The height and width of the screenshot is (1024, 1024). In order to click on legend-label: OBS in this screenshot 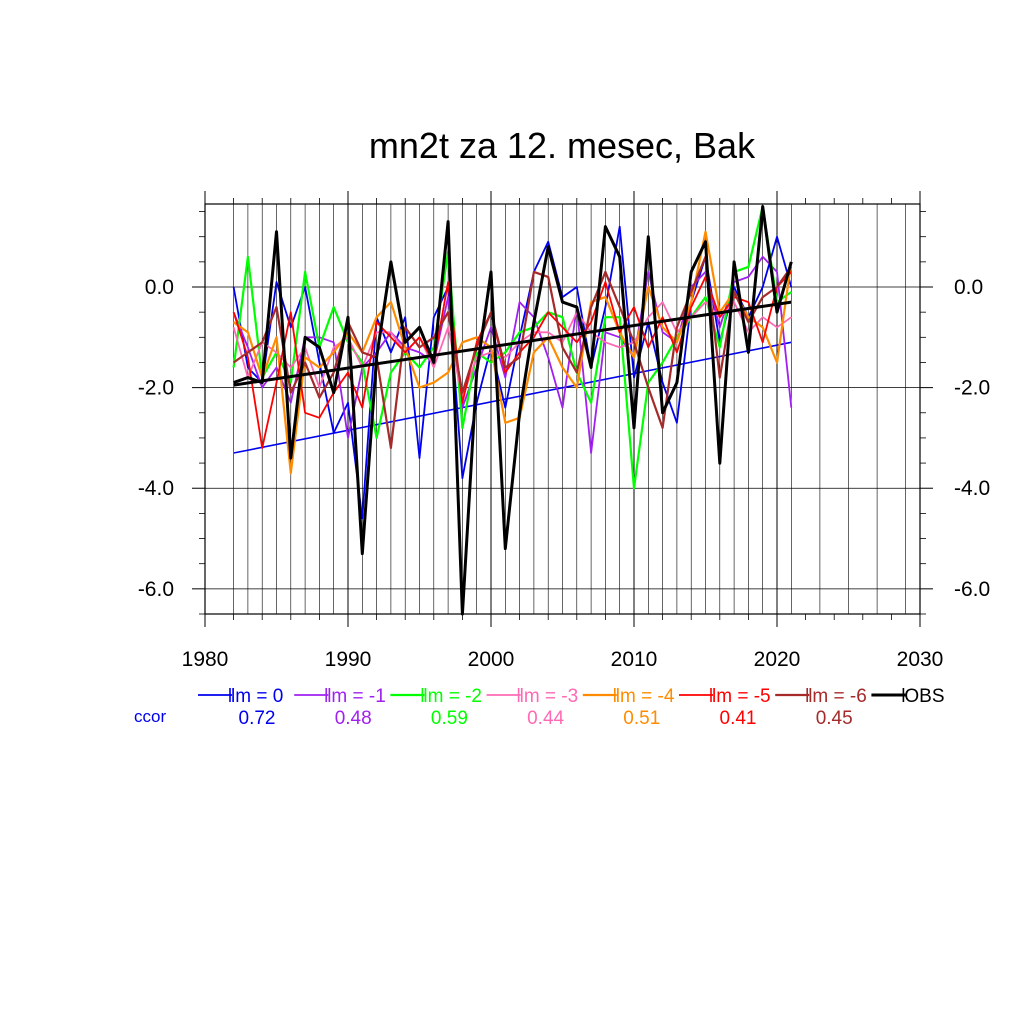, I will do `click(924, 696)`.